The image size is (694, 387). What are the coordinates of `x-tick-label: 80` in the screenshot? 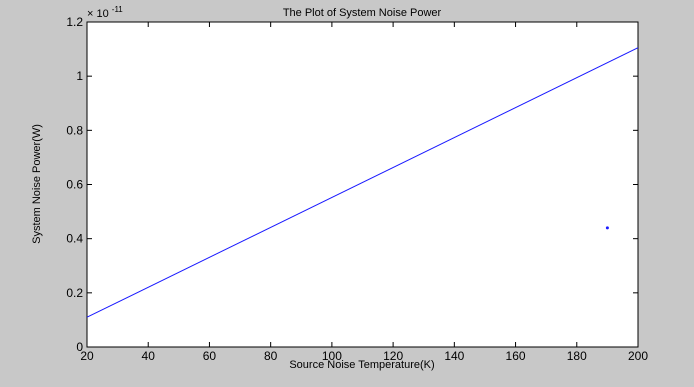 It's located at (271, 356).